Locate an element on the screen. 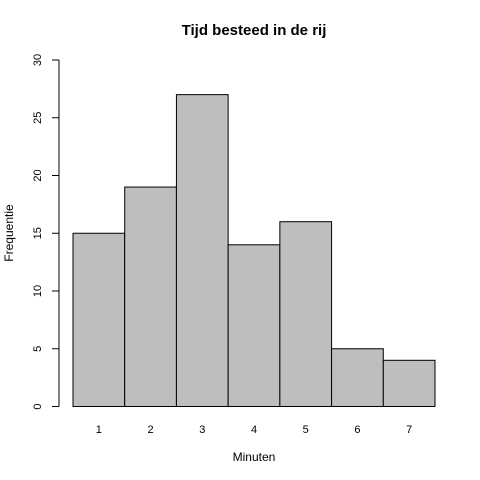  y-tick-label: 25 is located at coordinates (38, 118).